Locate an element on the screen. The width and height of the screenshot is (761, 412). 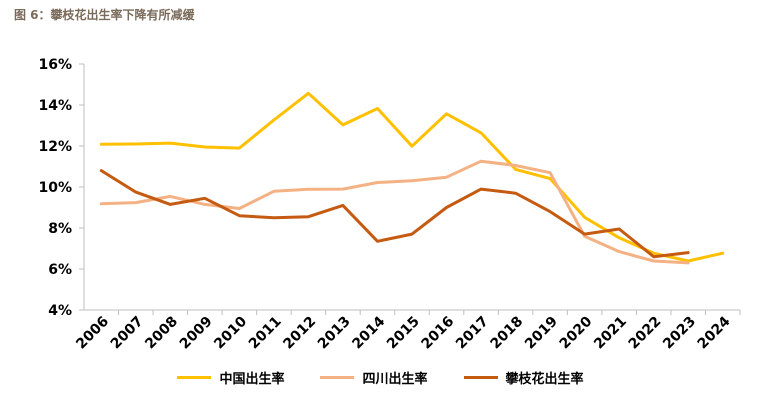
x-tick-label: 2018 is located at coordinates (507, 333).